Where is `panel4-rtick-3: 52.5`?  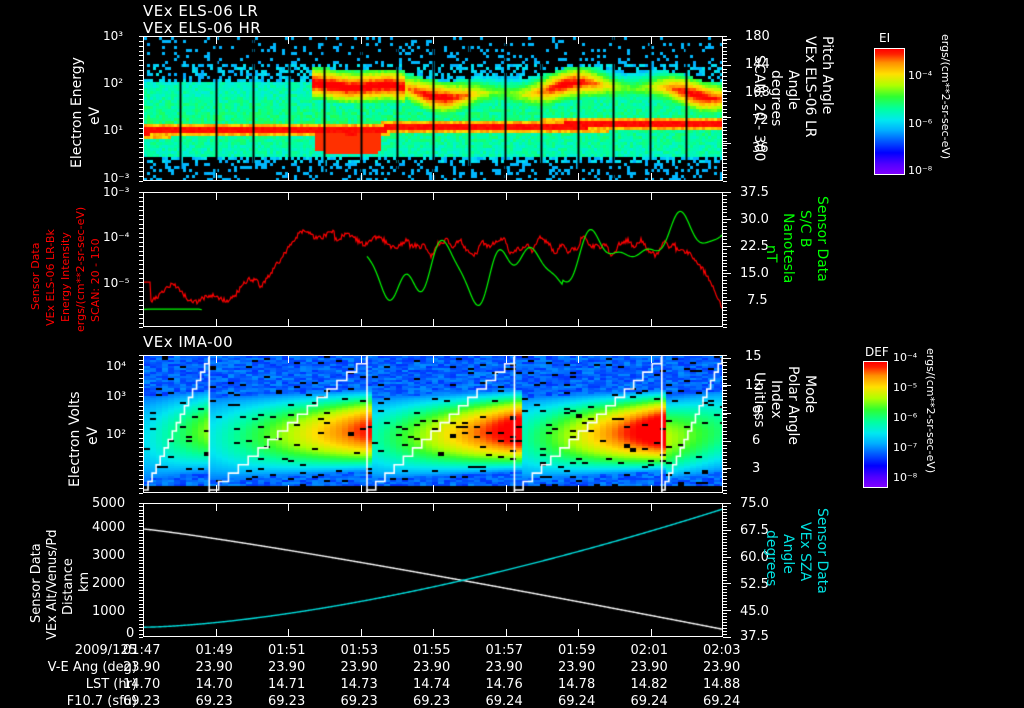
panel4-rtick-3: 52.5 is located at coordinates (754, 584).